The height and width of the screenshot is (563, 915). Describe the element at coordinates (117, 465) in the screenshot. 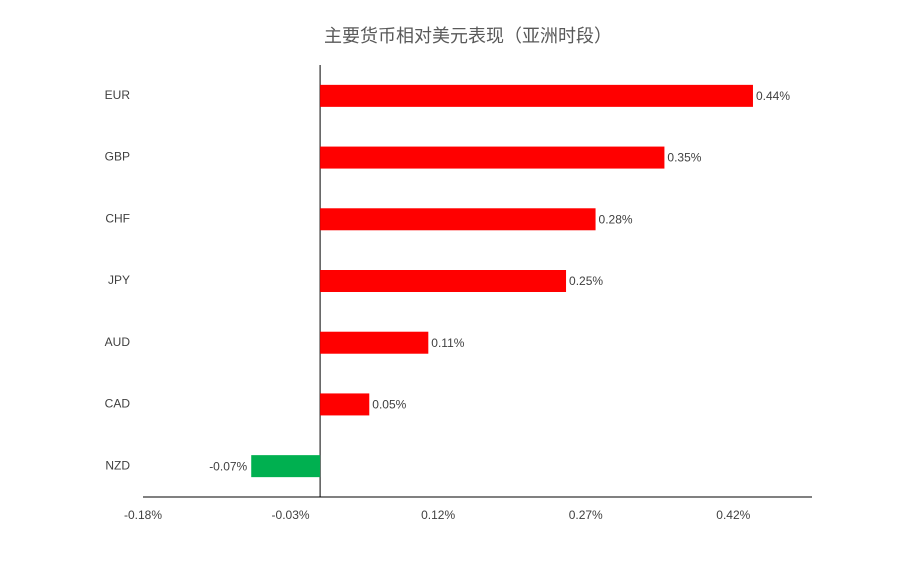

I see `y-tick-label: NZD` at that location.